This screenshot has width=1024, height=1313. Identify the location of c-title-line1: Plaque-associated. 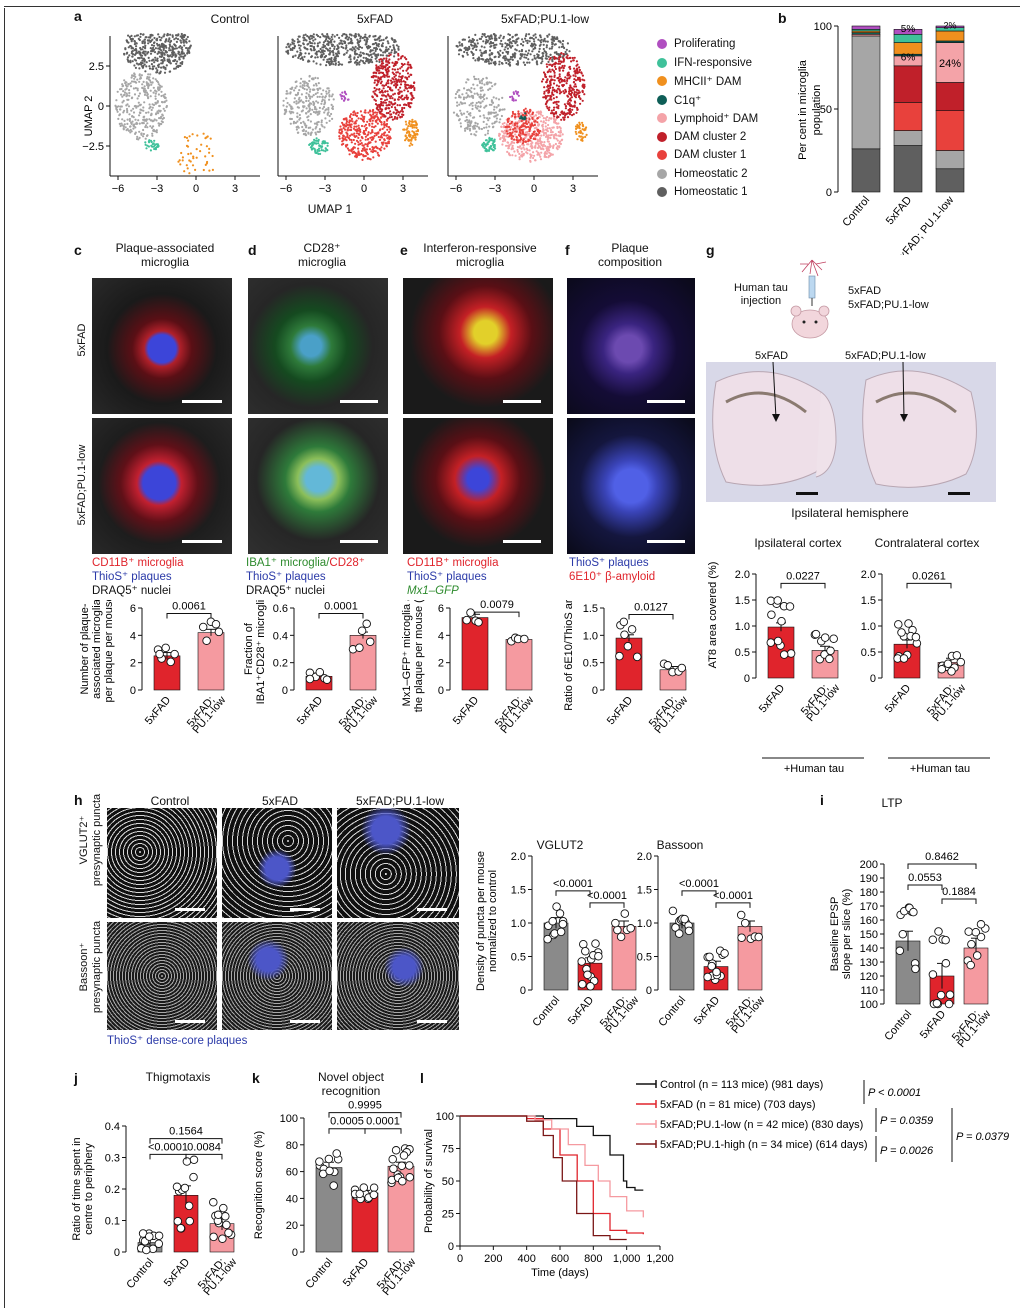
(165, 248).